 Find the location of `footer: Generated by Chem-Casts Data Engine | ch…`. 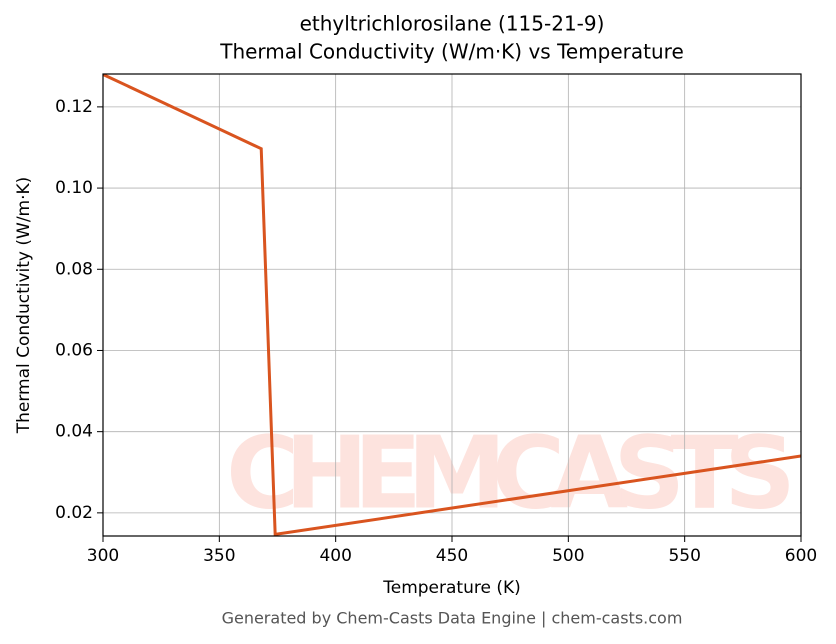

footer: Generated by Chem-Casts Data Engine | ch… is located at coordinates (452, 618).